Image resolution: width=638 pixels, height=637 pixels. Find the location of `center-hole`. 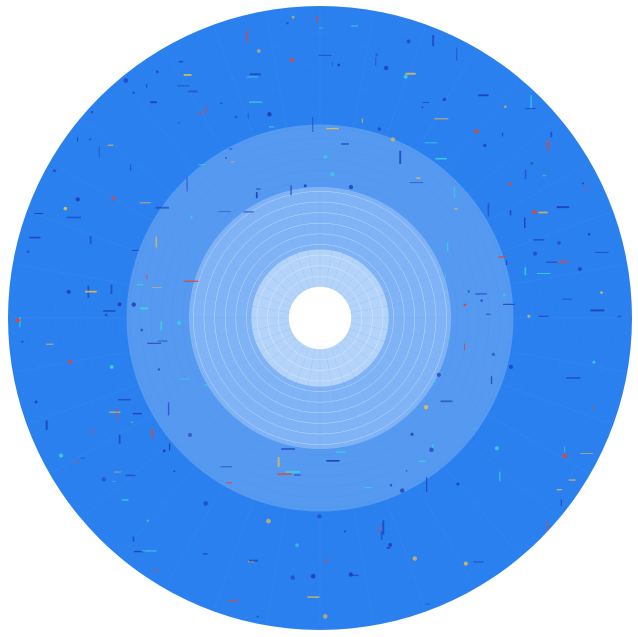

center-hole is located at coordinates (320, 318).